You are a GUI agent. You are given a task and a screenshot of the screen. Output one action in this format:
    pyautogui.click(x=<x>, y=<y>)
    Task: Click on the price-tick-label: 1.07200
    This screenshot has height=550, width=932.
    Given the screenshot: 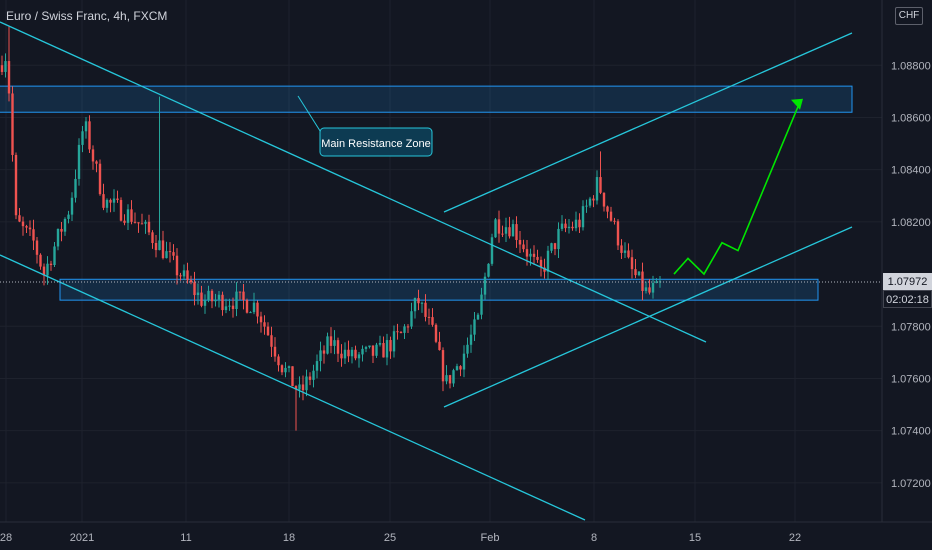 What is the action you would take?
    pyautogui.click(x=911, y=484)
    